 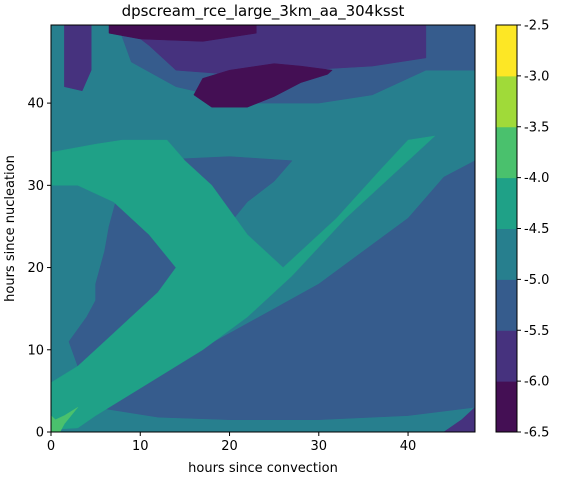 What do you see at coordinates (40, 433) in the screenshot?
I see `y-tick-label: 0` at bounding box center [40, 433].